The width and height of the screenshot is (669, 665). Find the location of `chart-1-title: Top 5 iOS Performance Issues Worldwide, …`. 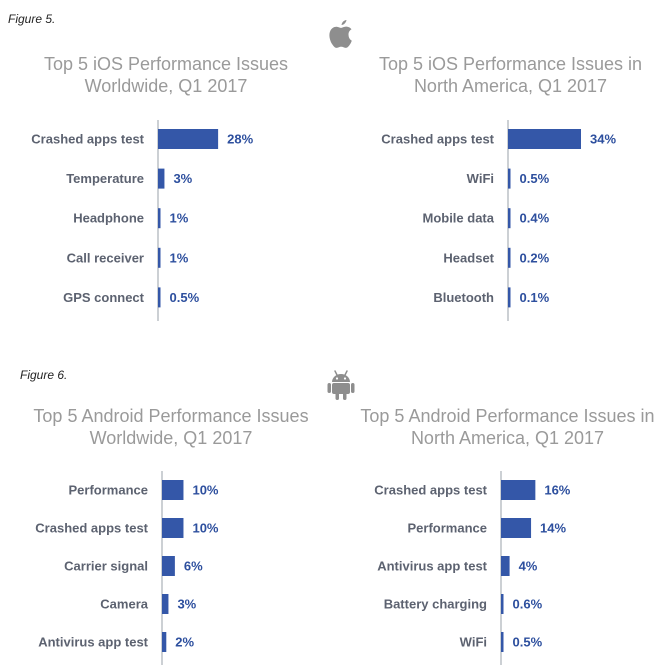

chart-1-title: Top 5 iOS Performance Issues Worldwide, … is located at coordinates (166, 75).